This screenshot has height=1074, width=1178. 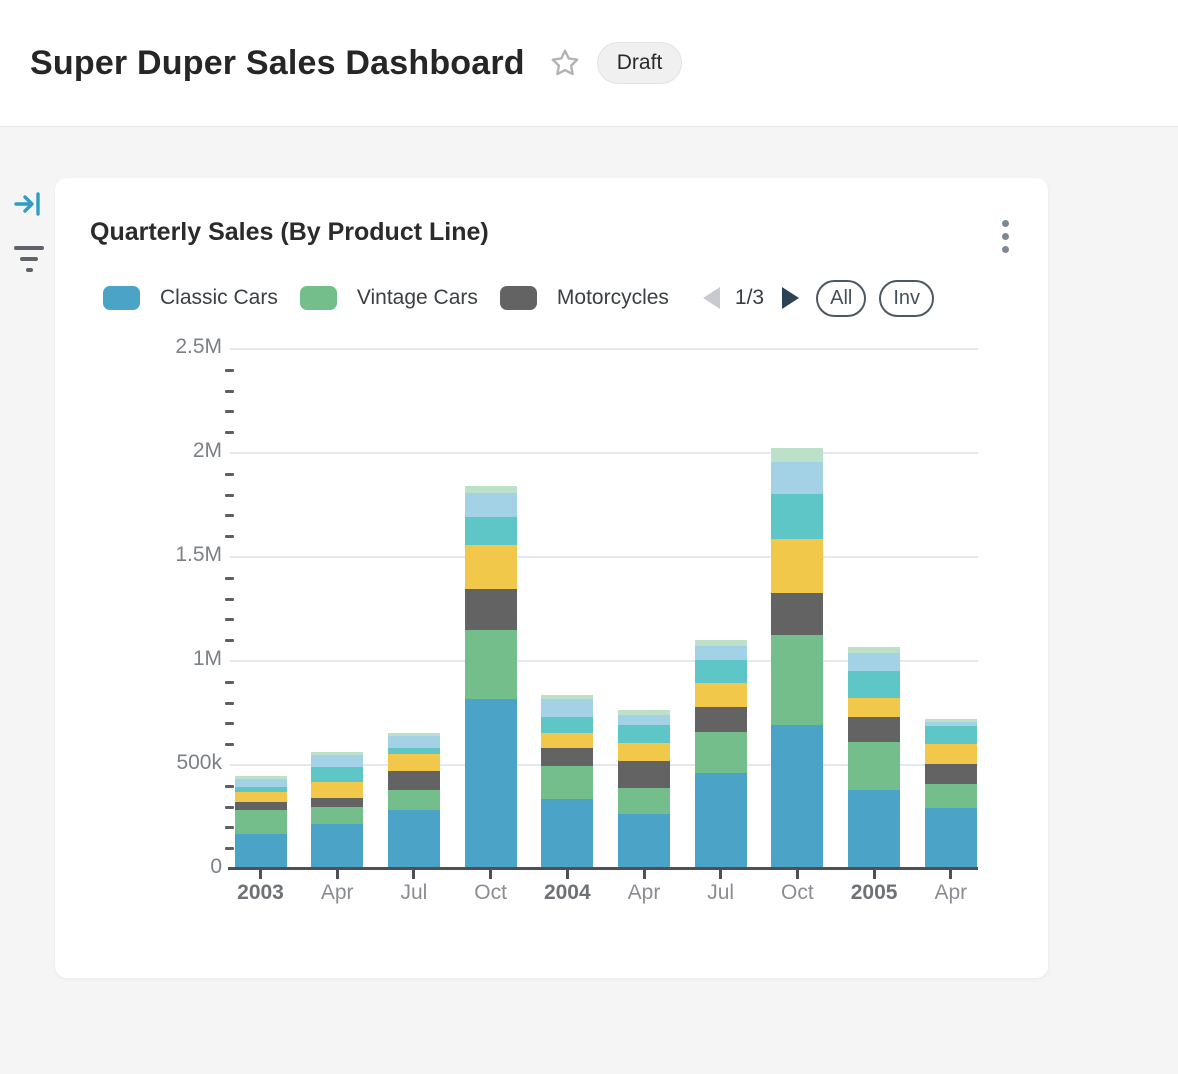 I want to click on x-axis-label: Jul, so click(x=721, y=892).